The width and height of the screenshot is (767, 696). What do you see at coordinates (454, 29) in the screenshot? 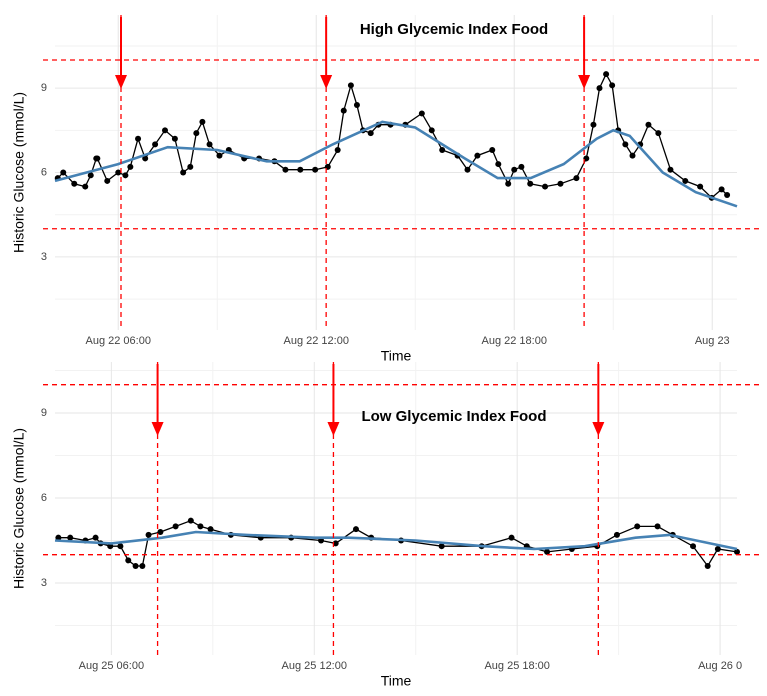
I see `annotation: High Glycemic Index Food` at bounding box center [454, 29].